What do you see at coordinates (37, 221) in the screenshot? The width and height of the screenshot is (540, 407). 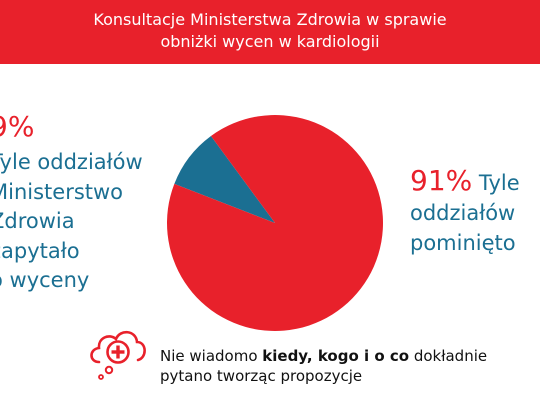 I see `left-slice-line: Zdrowia` at bounding box center [37, 221].